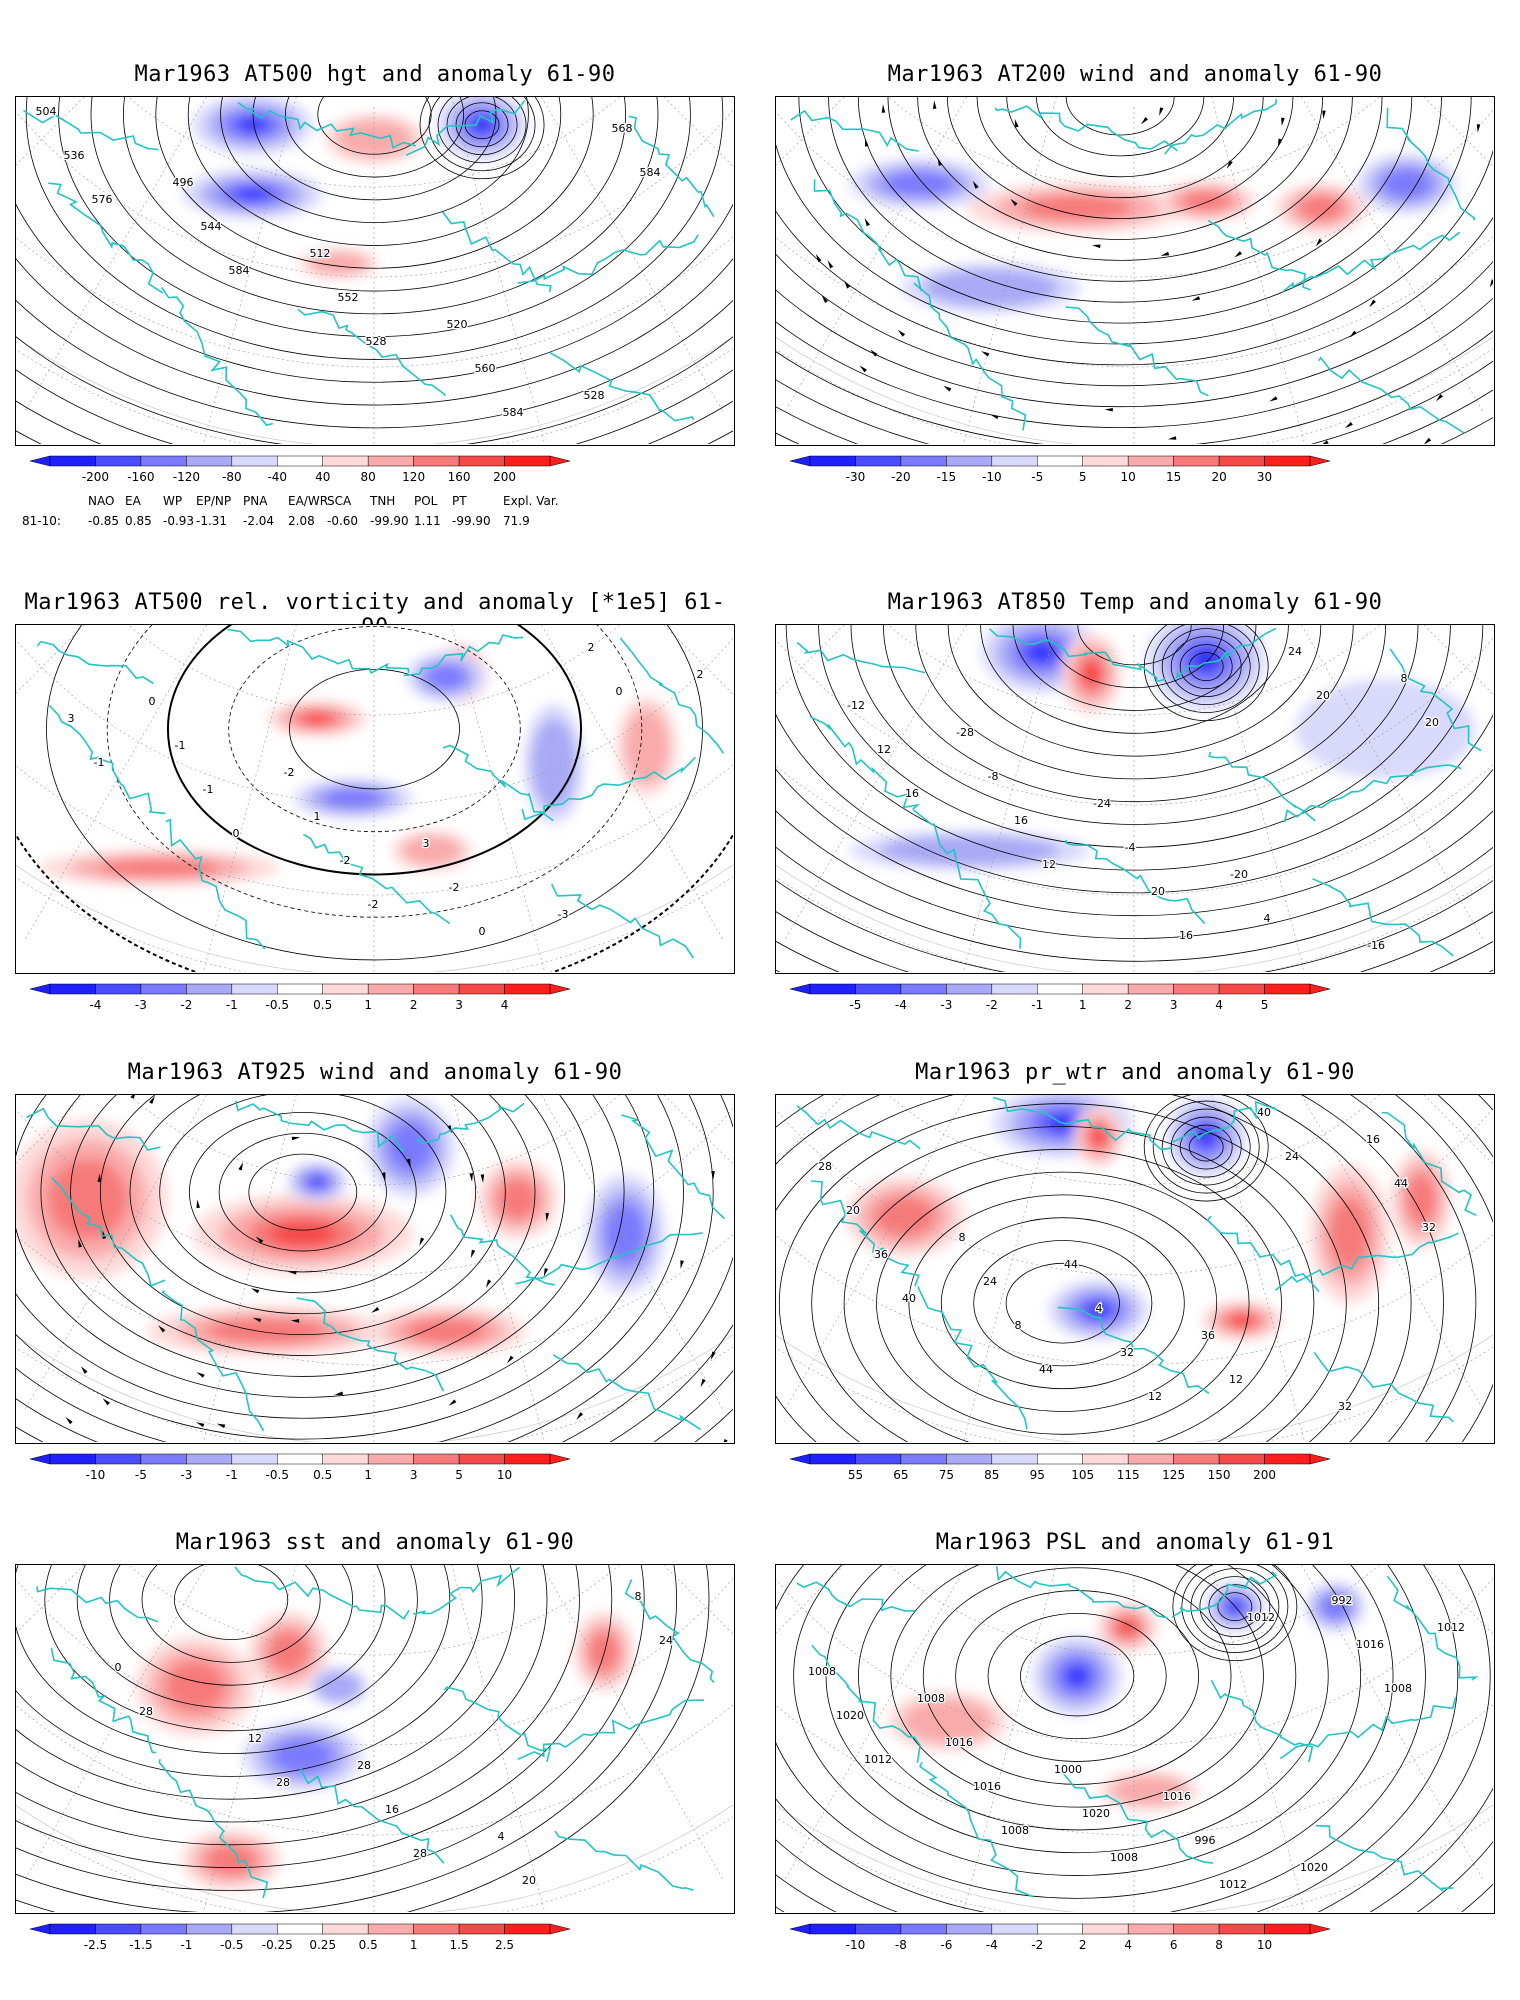  I want to click on colorbar-arrow-right, so click(1320, 1929).